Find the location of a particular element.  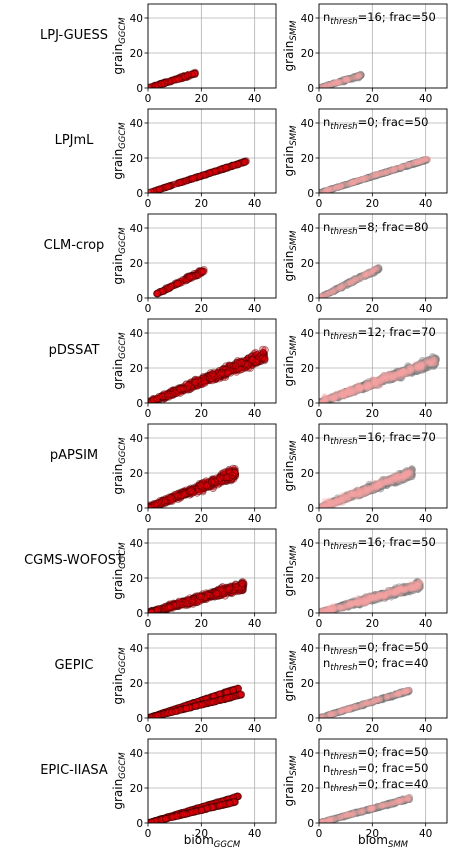

x-tick-label: 0 is located at coordinates (148, 414).